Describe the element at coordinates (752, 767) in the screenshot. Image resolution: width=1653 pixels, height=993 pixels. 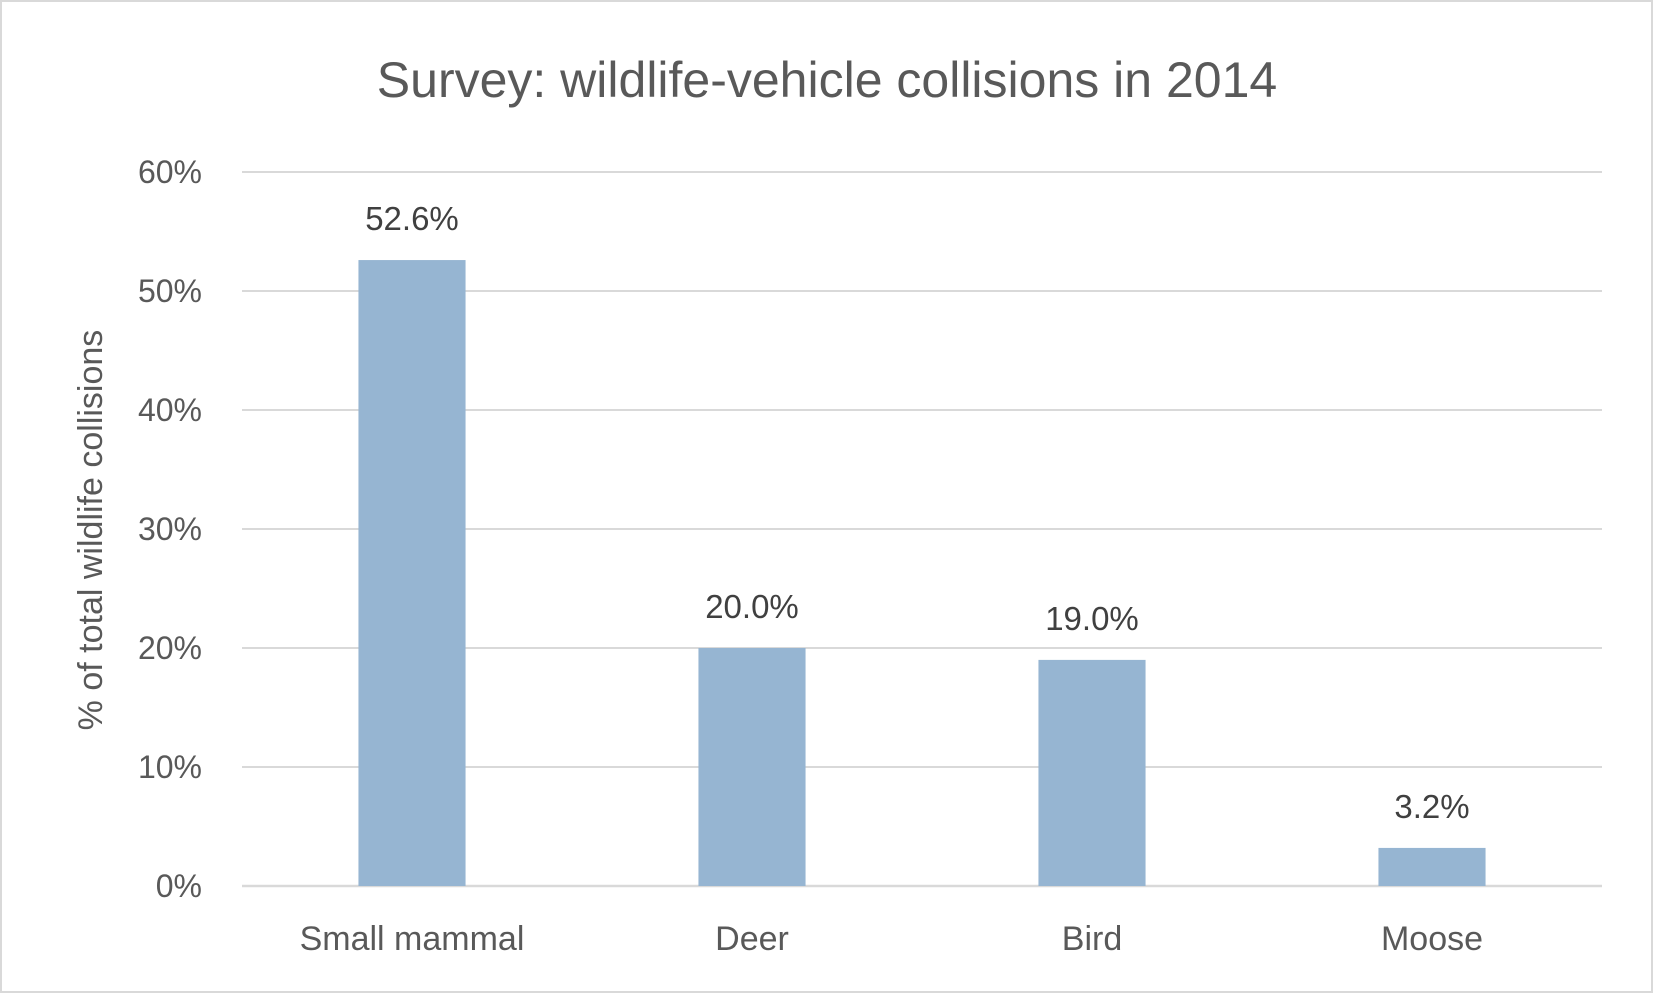
I see `bar-deer` at that location.